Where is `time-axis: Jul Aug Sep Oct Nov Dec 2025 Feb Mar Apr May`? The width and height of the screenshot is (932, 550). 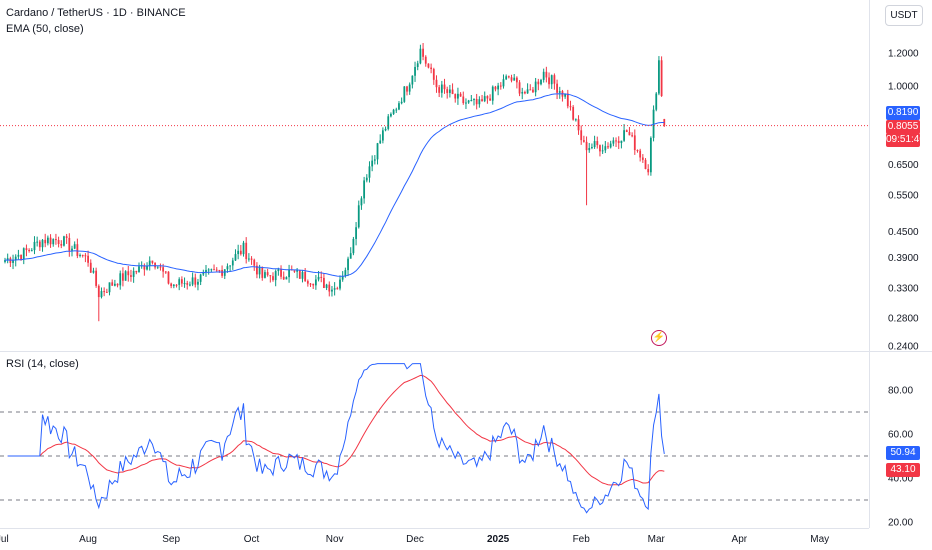
time-axis: Jul Aug Sep Oct Nov Dec 2025 Feb Mar Apr May is located at coordinates (414, 539).